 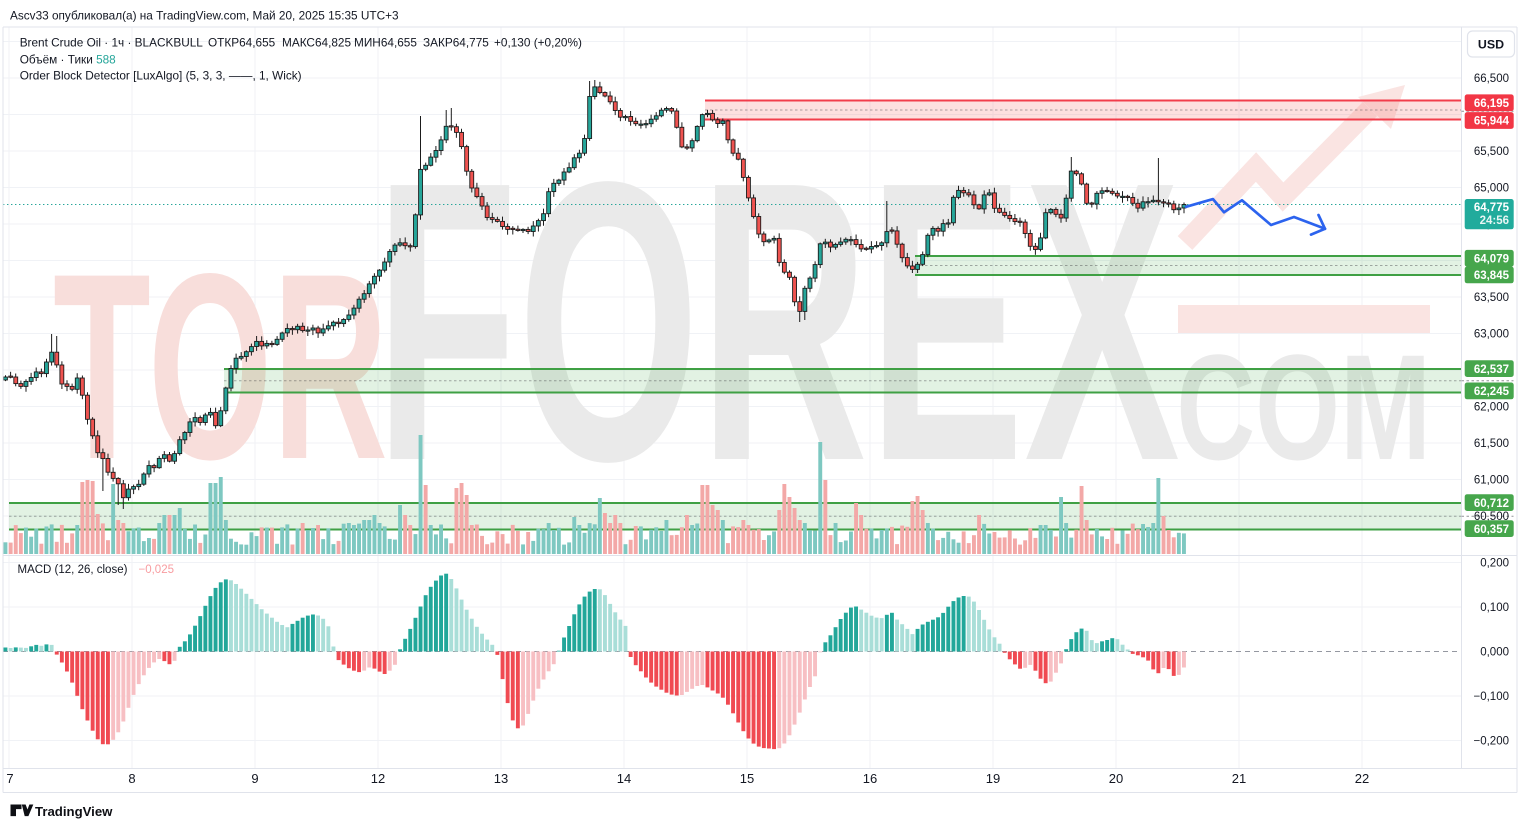 I want to click on svg-text: −0,025, so click(x=157, y=570).